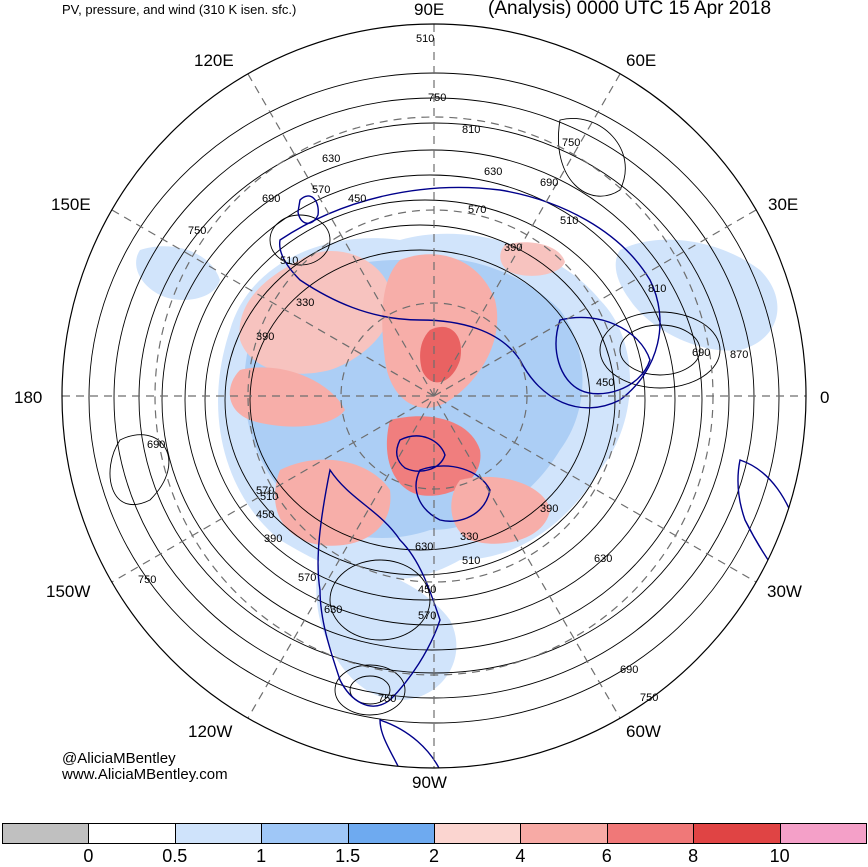 The width and height of the screenshot is (868, 867). Describe the element at coordinates (779, 856) in the screenshot. I see `colorbar-label: 10` at that location.